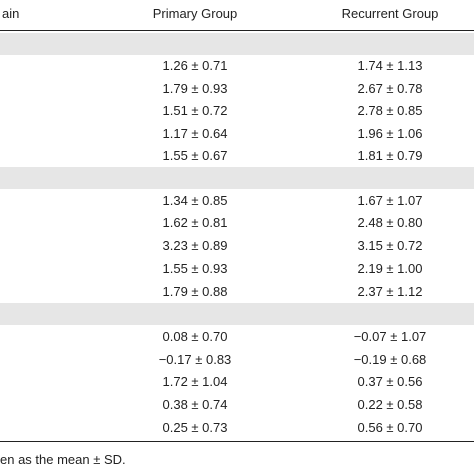  What do you see at coordinates (195, 359) in the screenshot?
I see `table-cell-primary: −0.17 ± 0.83` at bounding box center [195, 359].